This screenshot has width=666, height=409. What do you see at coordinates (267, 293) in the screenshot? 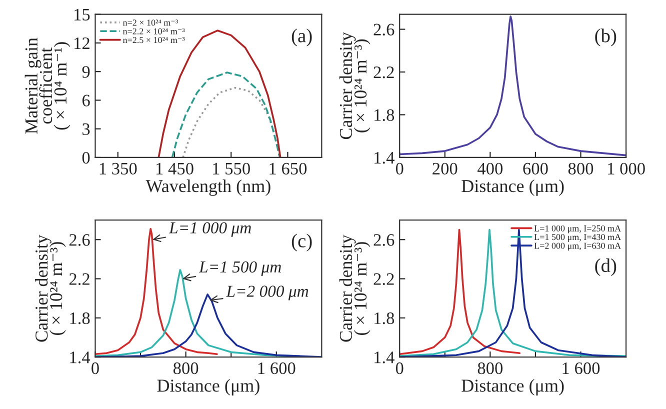
I see `annotation: L=2 000 μm` at bounding box center [267, 293].